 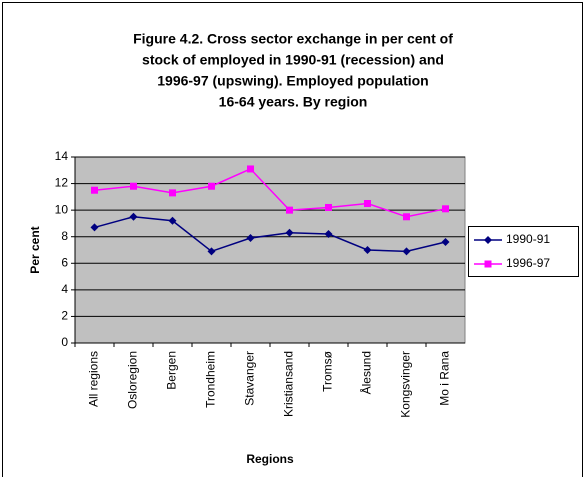 What do you see at coordinates (528, 263) in the screenshot?
I see `legend-label: 1996-97` at bounding box center [528, 263].